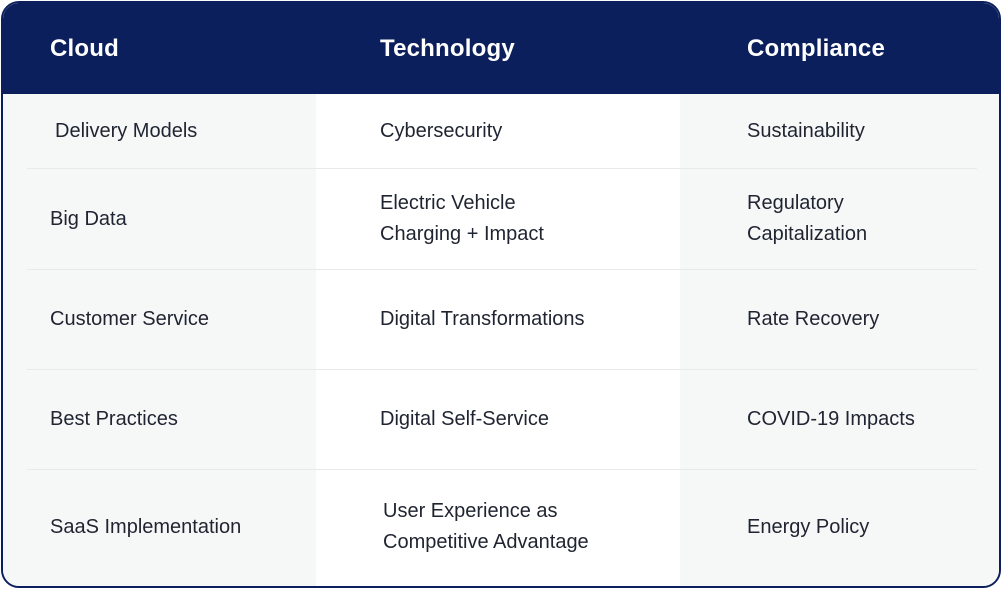 The width and height of the screenshot is (1003, 590). Describe the element at coordinates (486, 527) in the screenshot. I see `cell-technology: User Experience as Competitive Advantage` at that location.